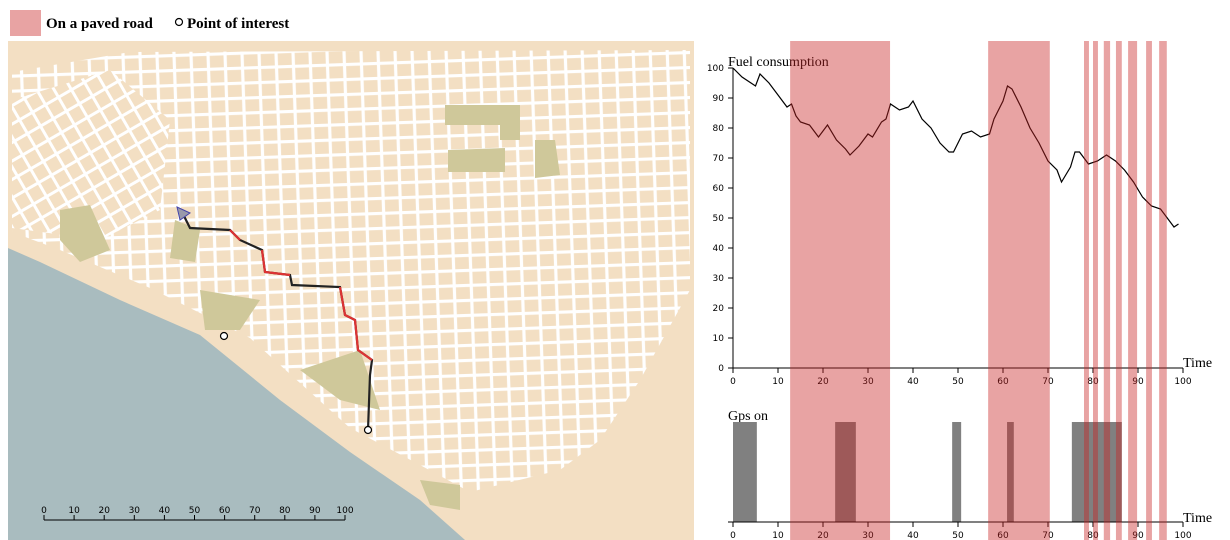  Describe the element at coordinates (719, 279) in the screenshot. I see `y-tick-label: 30` at that location.